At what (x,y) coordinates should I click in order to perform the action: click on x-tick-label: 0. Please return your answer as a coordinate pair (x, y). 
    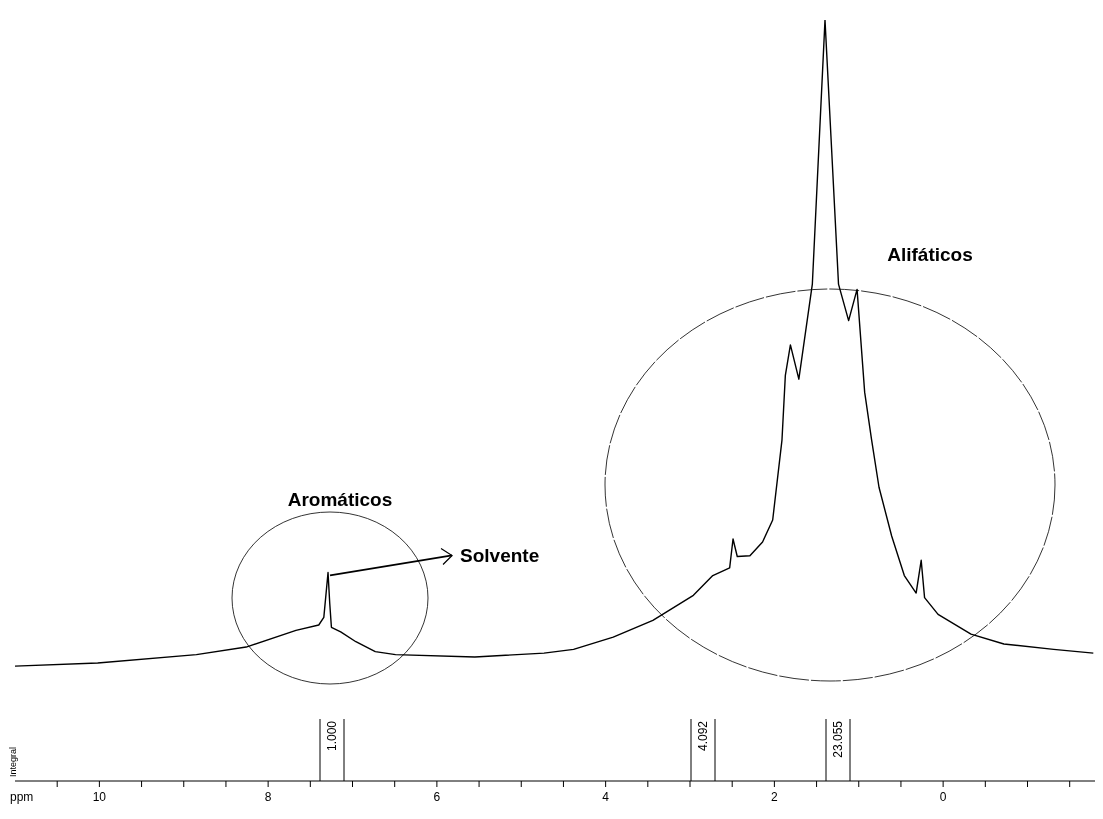
    Looking at the image, I should click on (943, 797).